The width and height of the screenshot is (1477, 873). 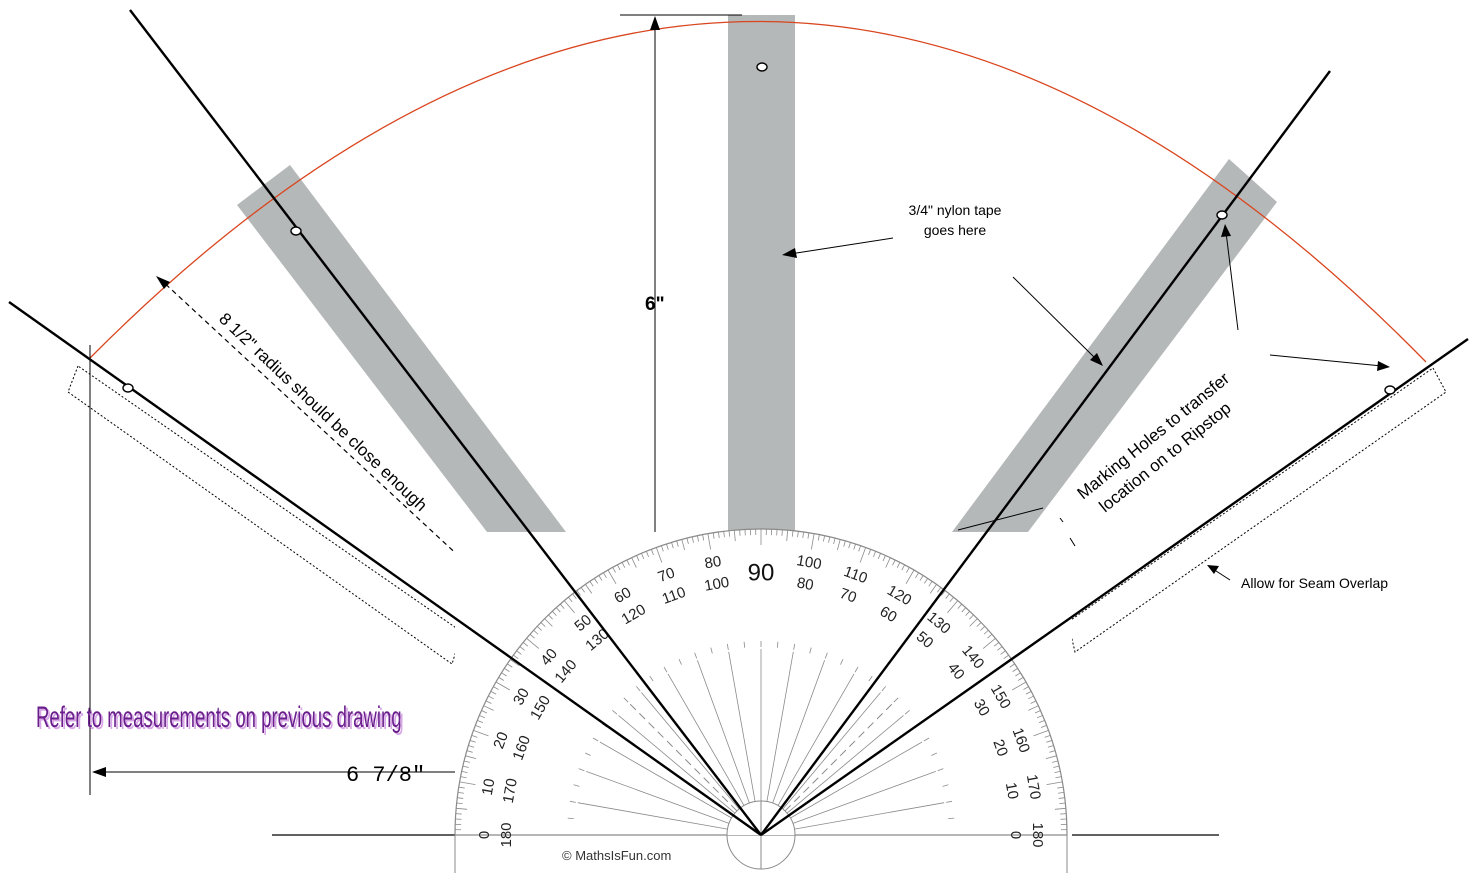 What do you see at coordinates (510, 791) in the screenshot?
I see `protractor-inner-label: 170` at bounding box center [510, 791].